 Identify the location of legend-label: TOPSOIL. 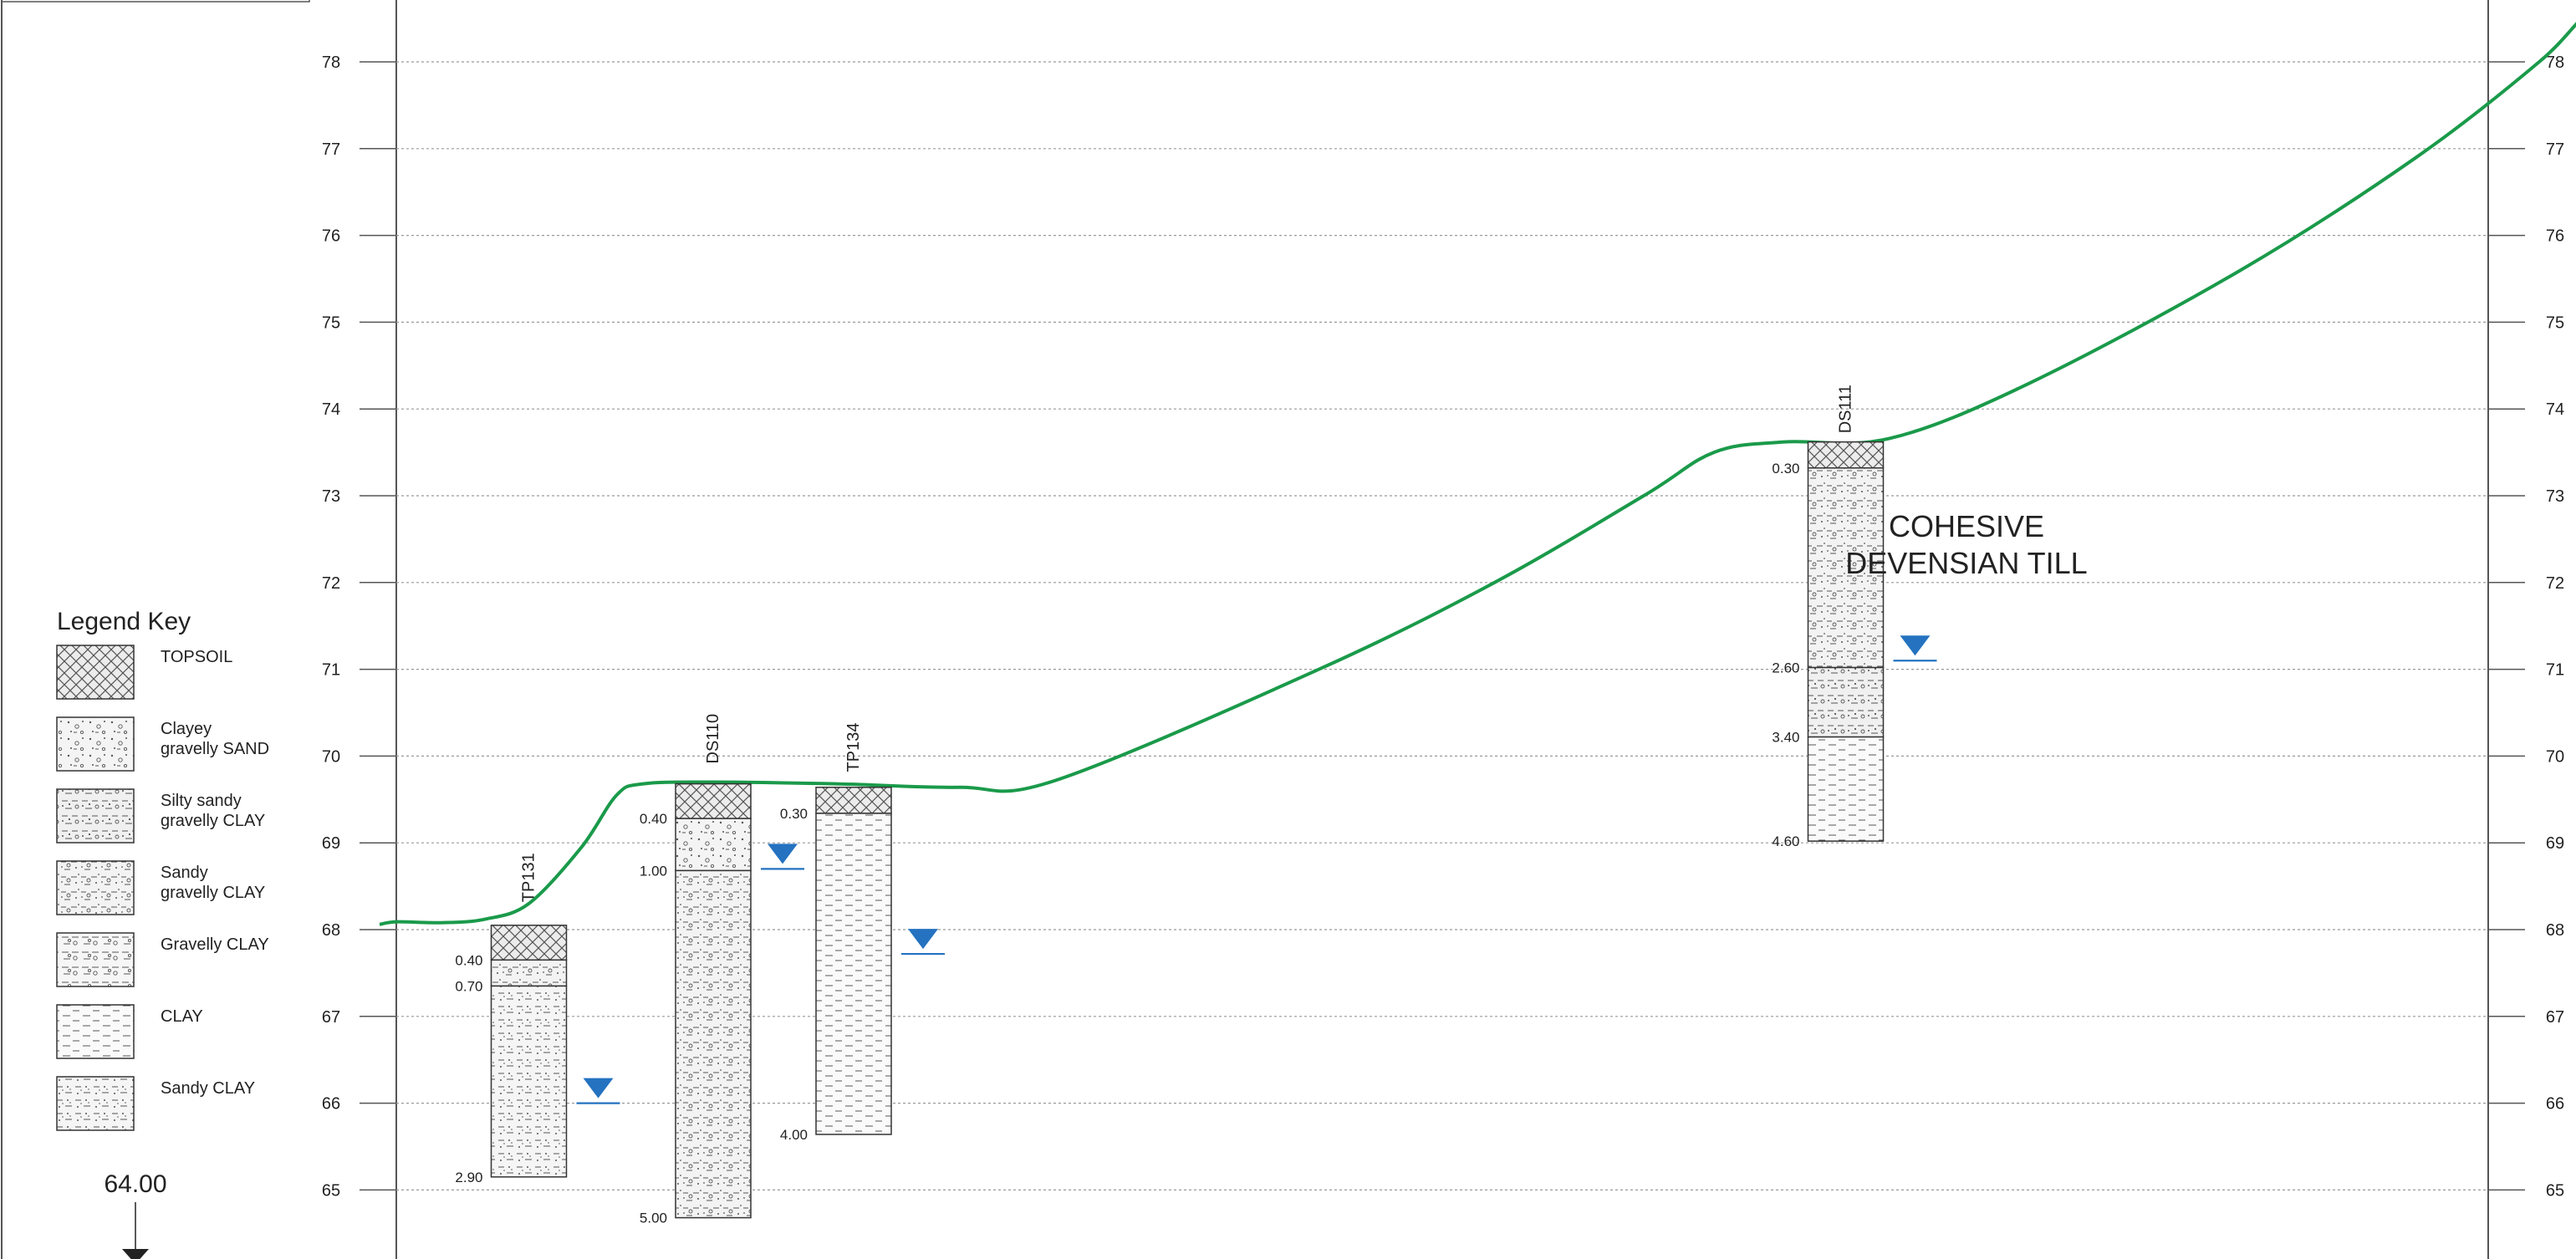
(196, 657).